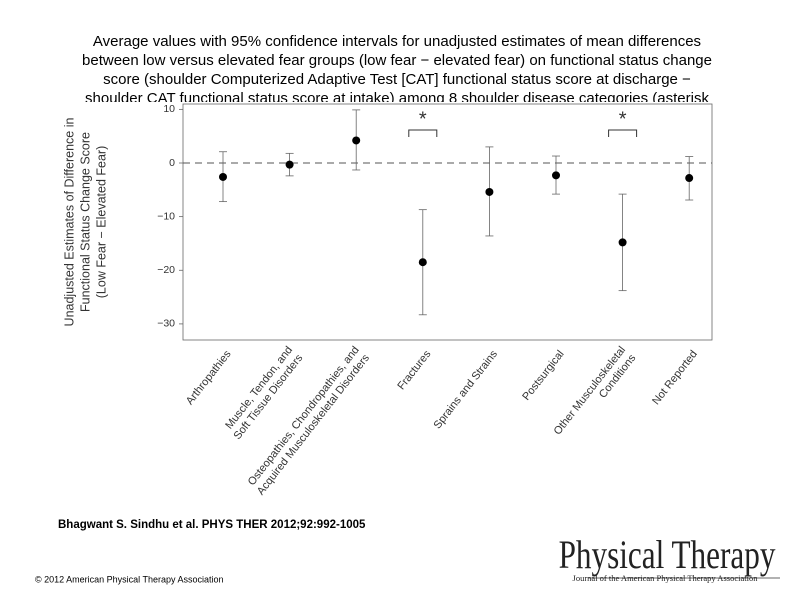 The width and height of the screenshot is (794, 595). What do you see at coordinates (101, 222) in the screenshot?
I see `y-axis-label: (Low Fear − Elevated Fear)` at bounding box center [101, 222].